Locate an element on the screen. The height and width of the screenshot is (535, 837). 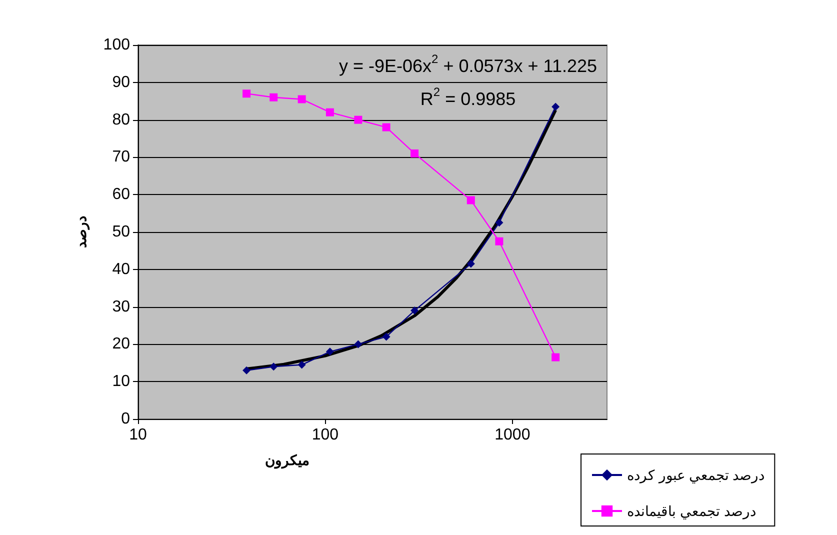
y-tick-label: 40 is located at coordinates (121, 269).